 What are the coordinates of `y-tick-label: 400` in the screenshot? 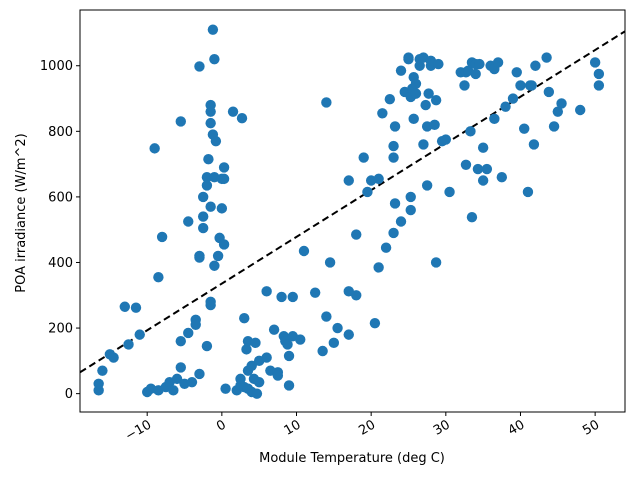 It's located at (60, 263).